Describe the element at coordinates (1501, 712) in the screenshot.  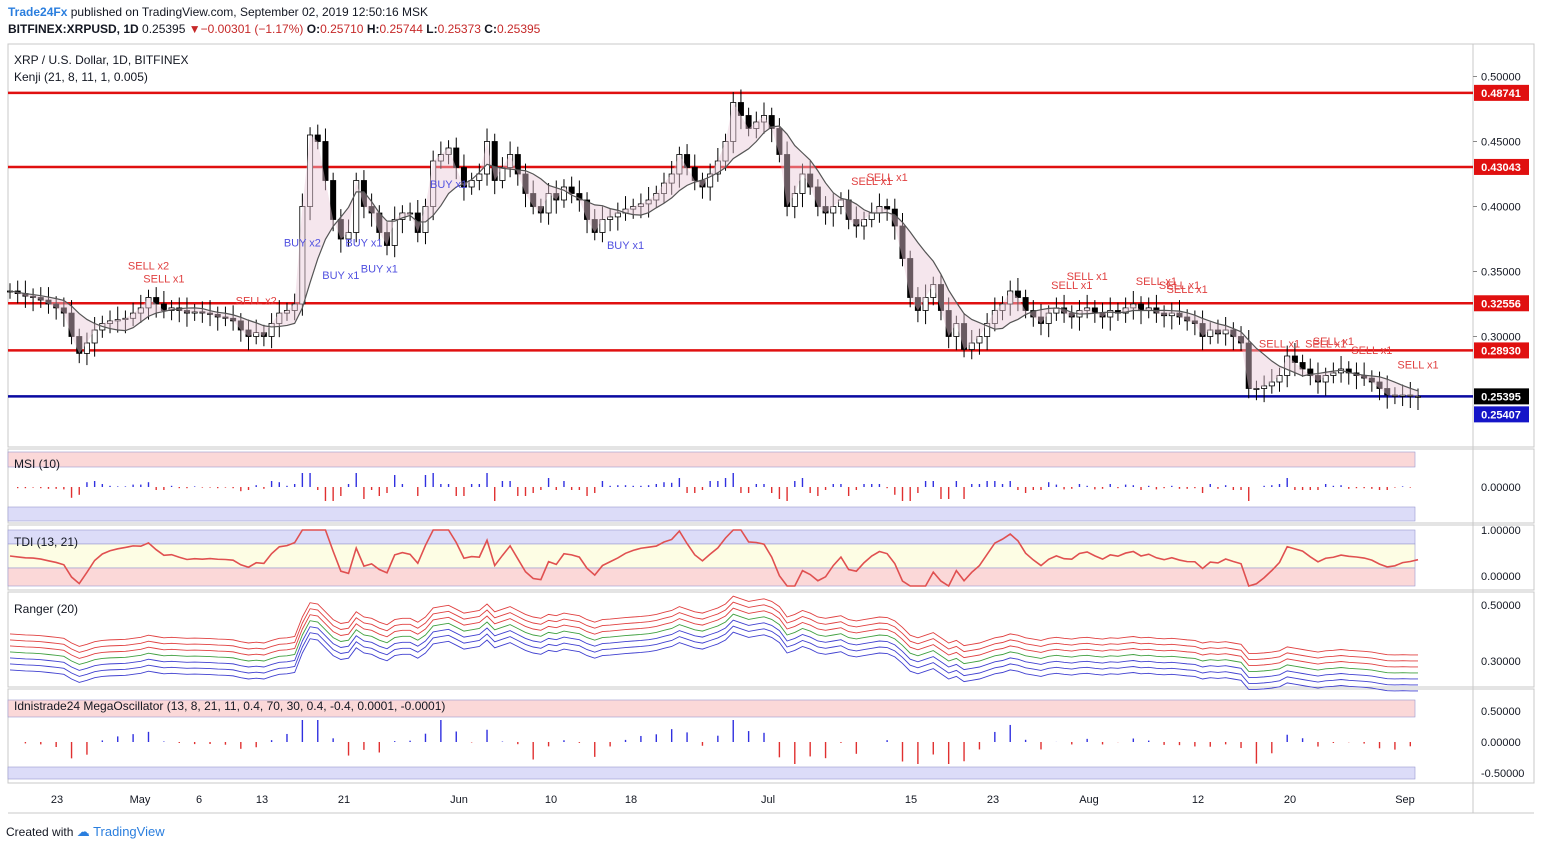
I see `mega-tick-label: 0.50000` at that location.